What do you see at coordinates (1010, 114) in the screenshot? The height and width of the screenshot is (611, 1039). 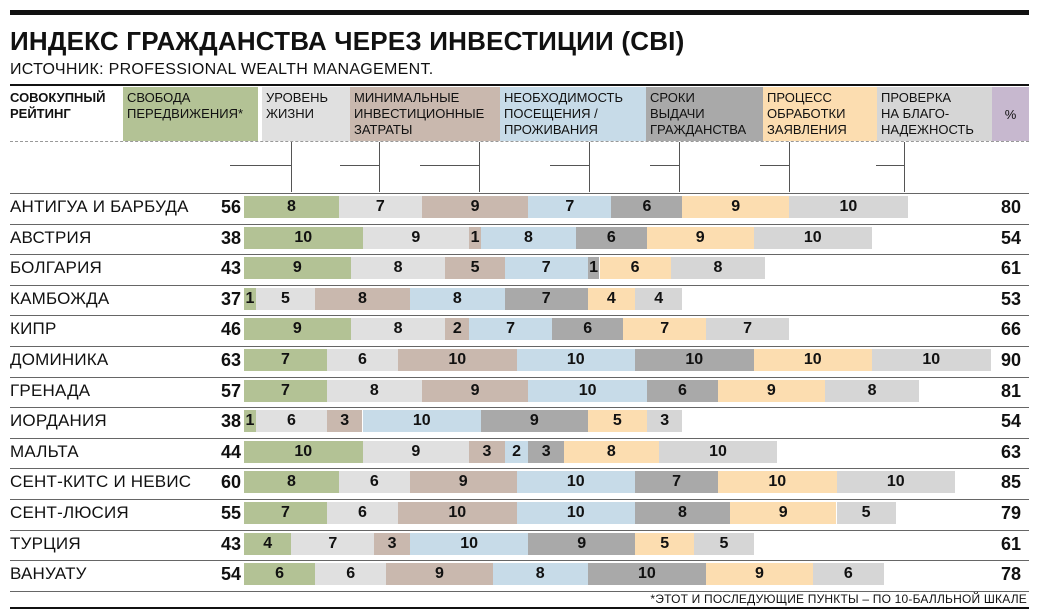 I see `header-percent: %` at bounding box center [1010, 114].